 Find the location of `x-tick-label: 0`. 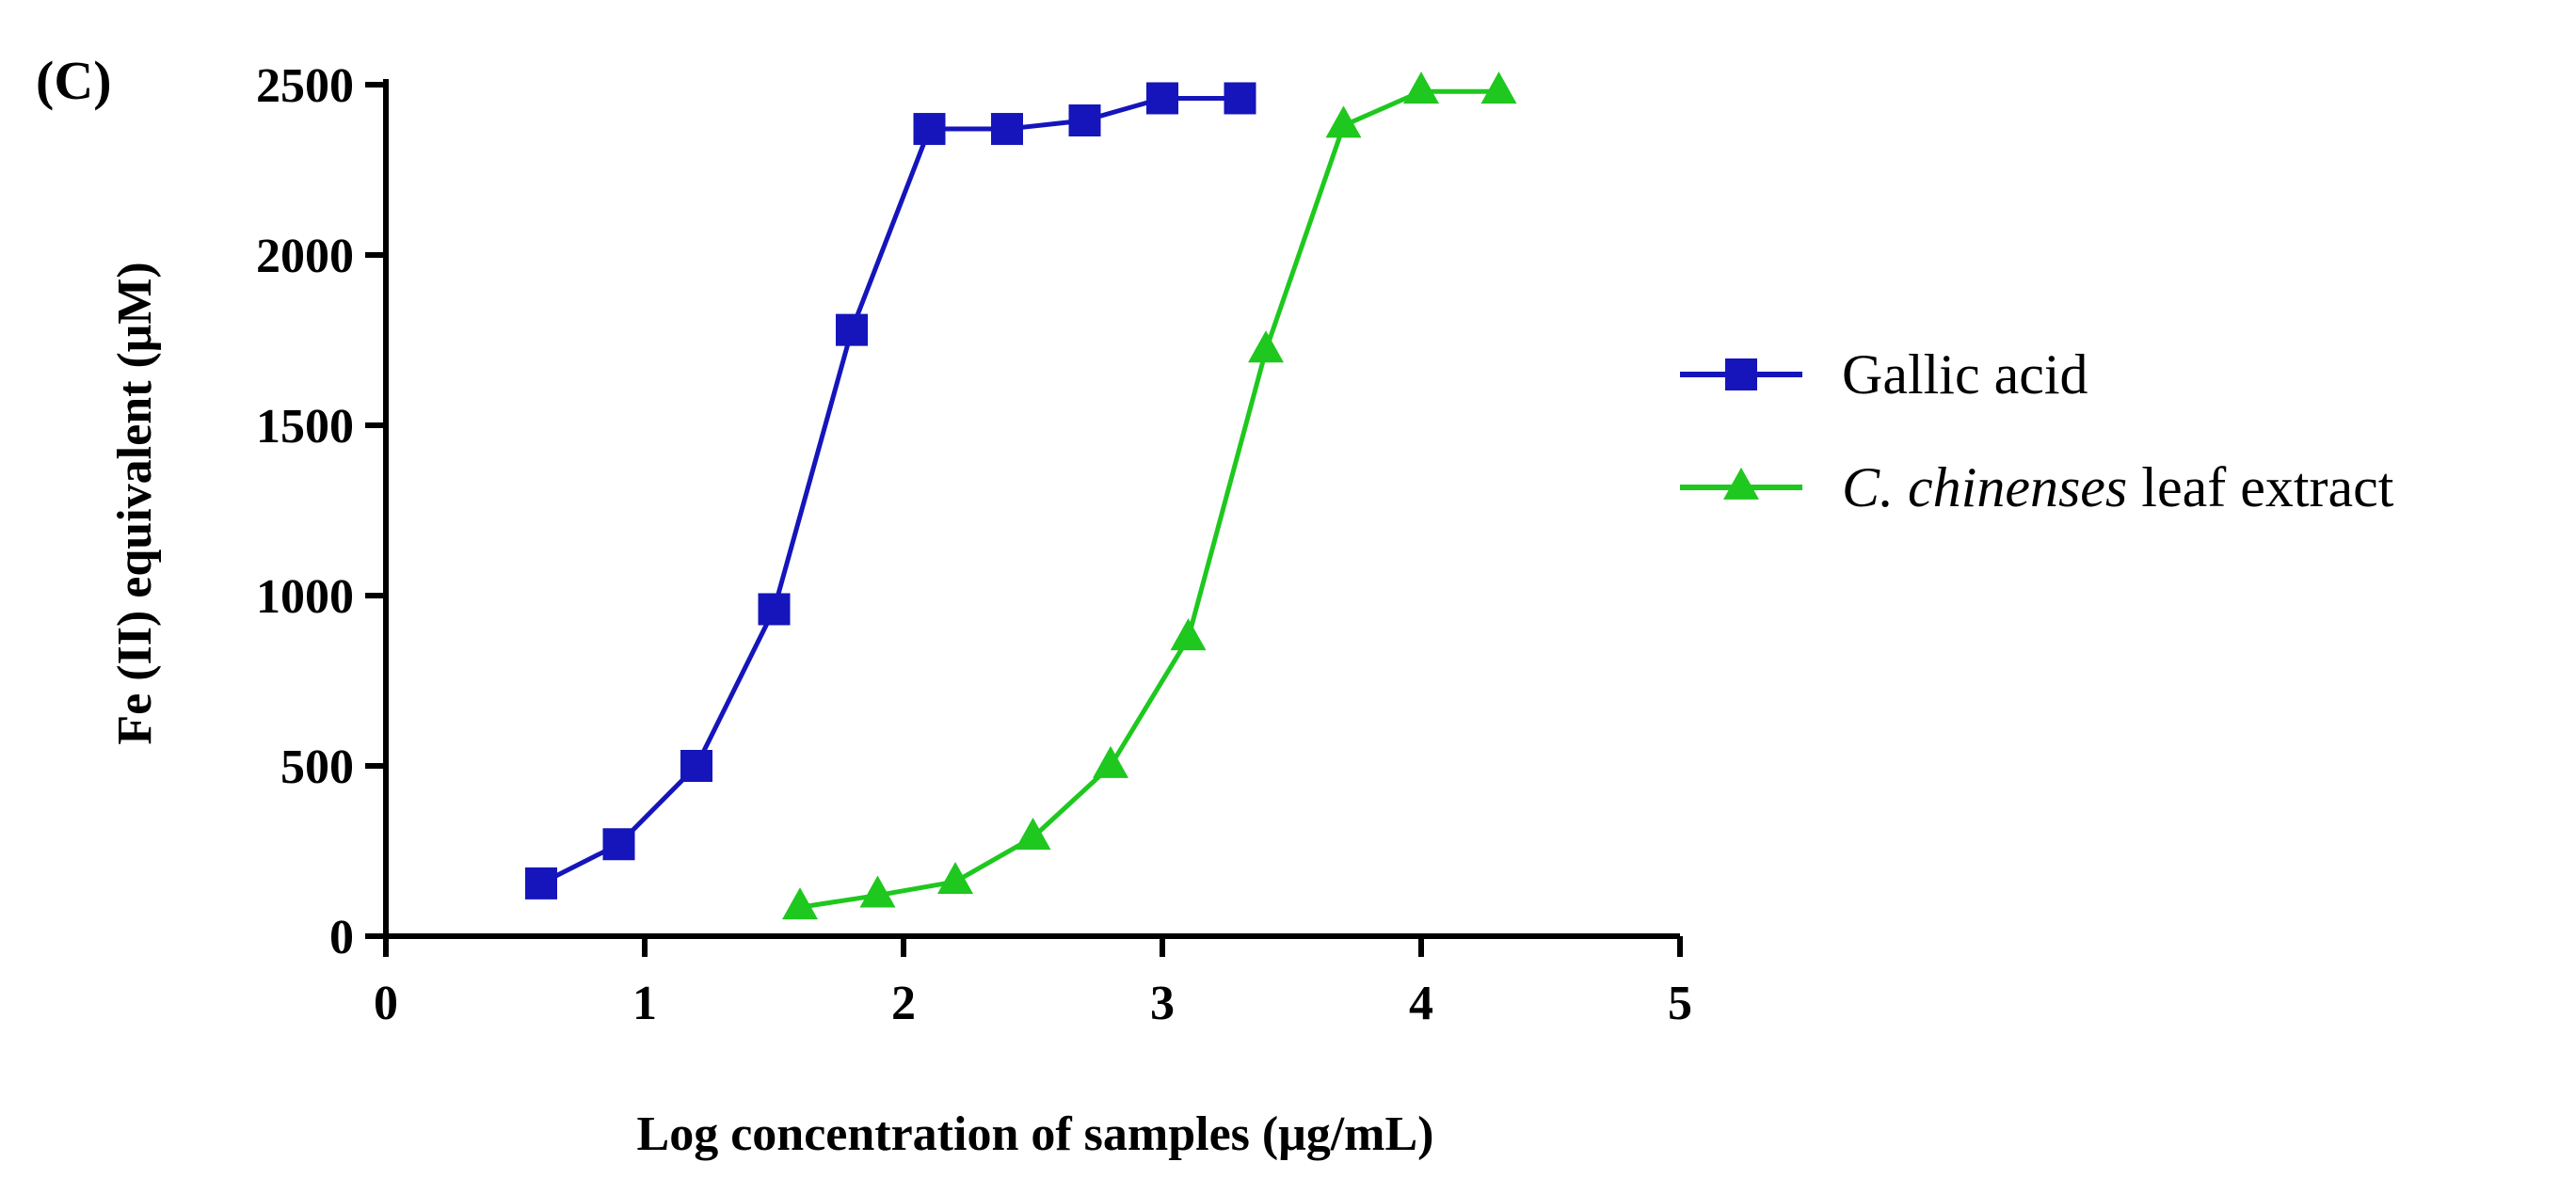

x-tick-label: 0 is located at coordinates (386, 1004).